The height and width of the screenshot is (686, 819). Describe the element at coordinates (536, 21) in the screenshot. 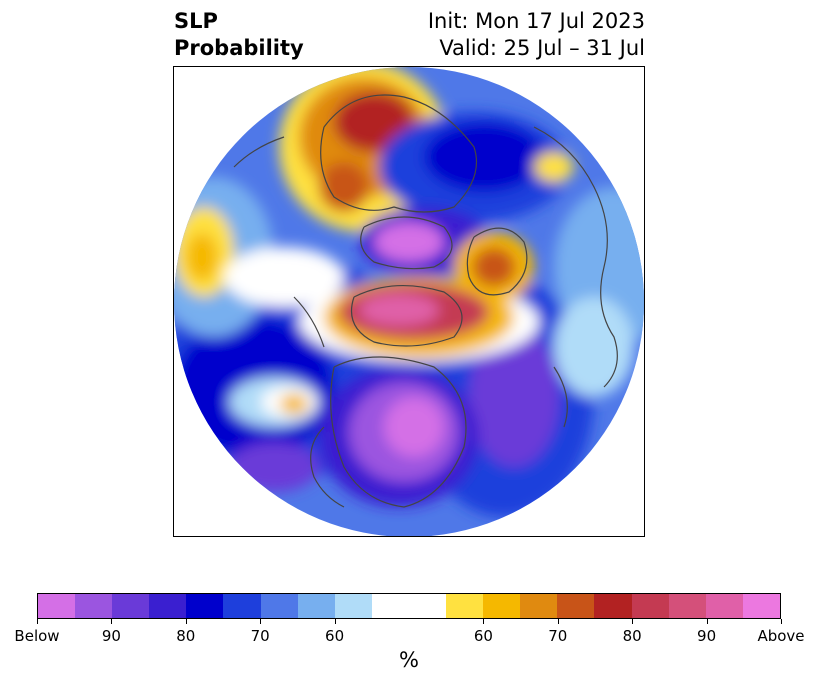

I see `init-date-label: Init: Mon 17 Jul 2023` at that location.